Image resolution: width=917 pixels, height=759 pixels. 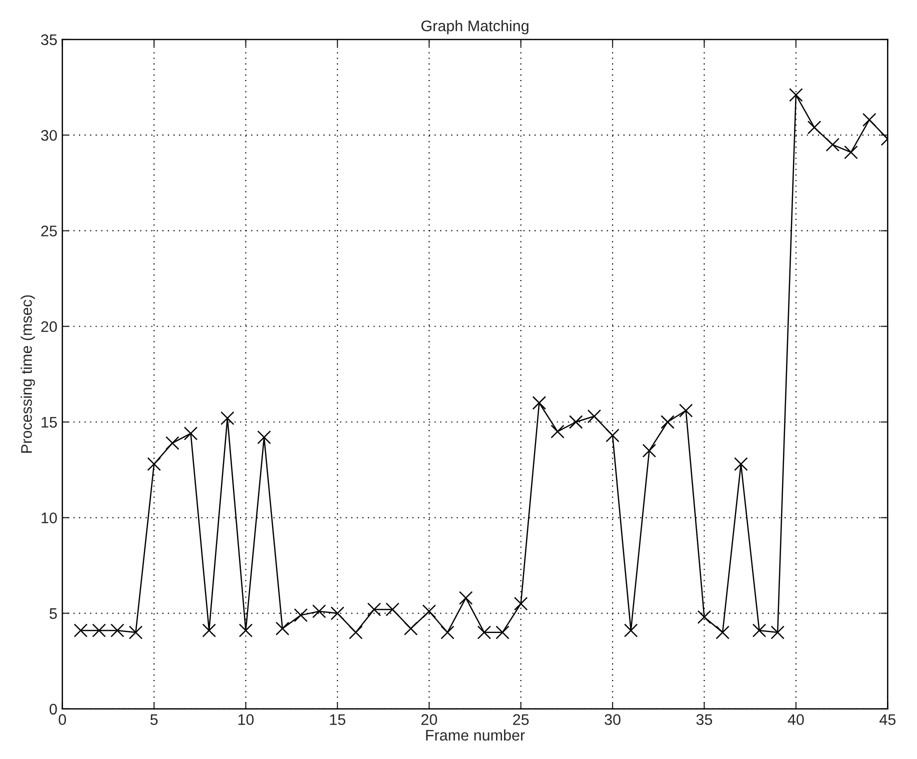 What do you see at coordinates (49, 40) in the screenshot?
I see `y-tick-label: 35` at bounding box center [49, 40].